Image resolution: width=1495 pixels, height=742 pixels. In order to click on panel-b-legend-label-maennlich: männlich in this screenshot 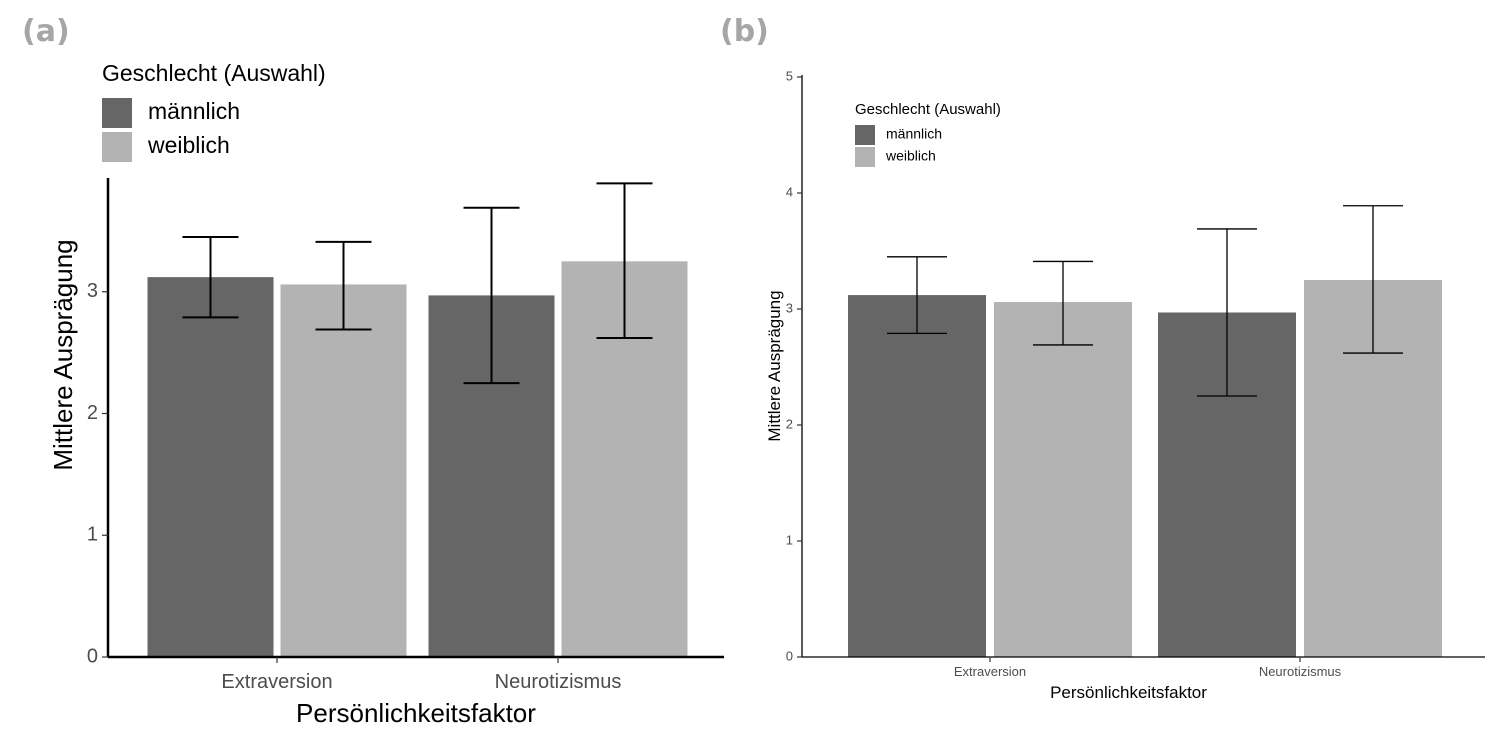, I will do `click(914, 134)`.